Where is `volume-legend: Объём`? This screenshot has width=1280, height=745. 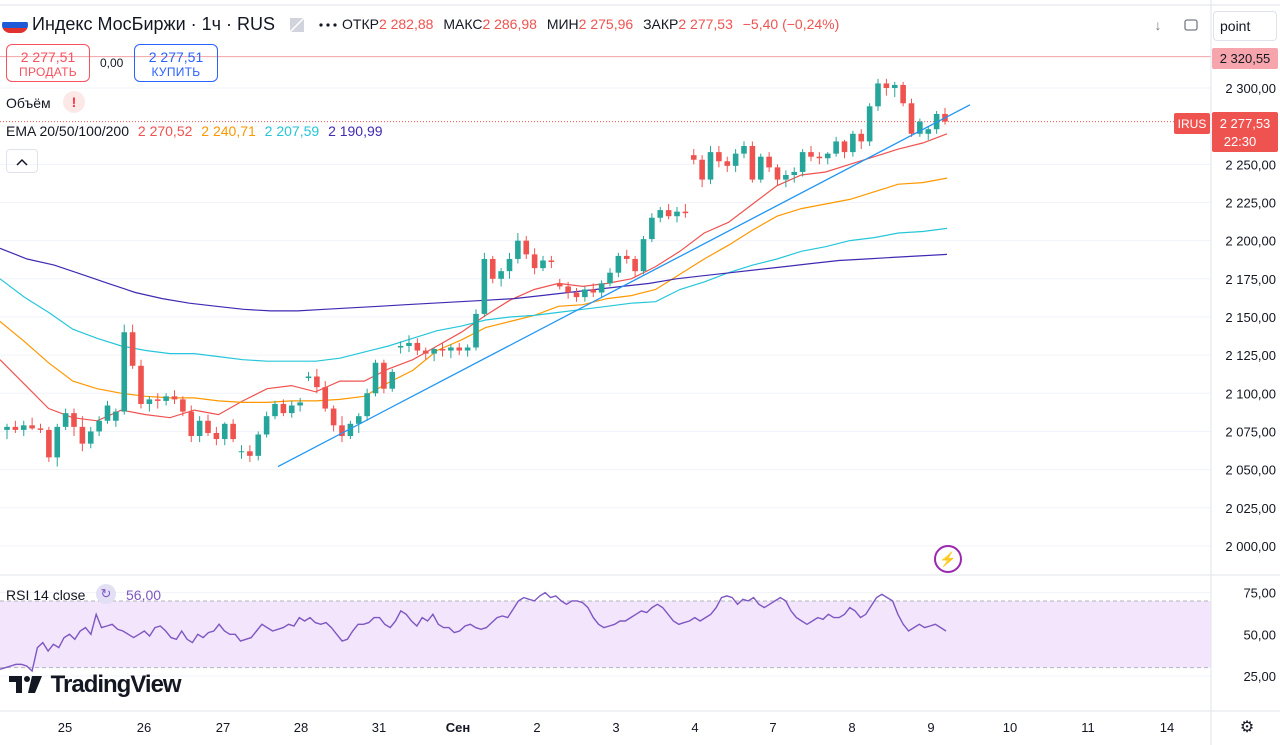 volume-legend: Объём is located at coordinates (28, 103).